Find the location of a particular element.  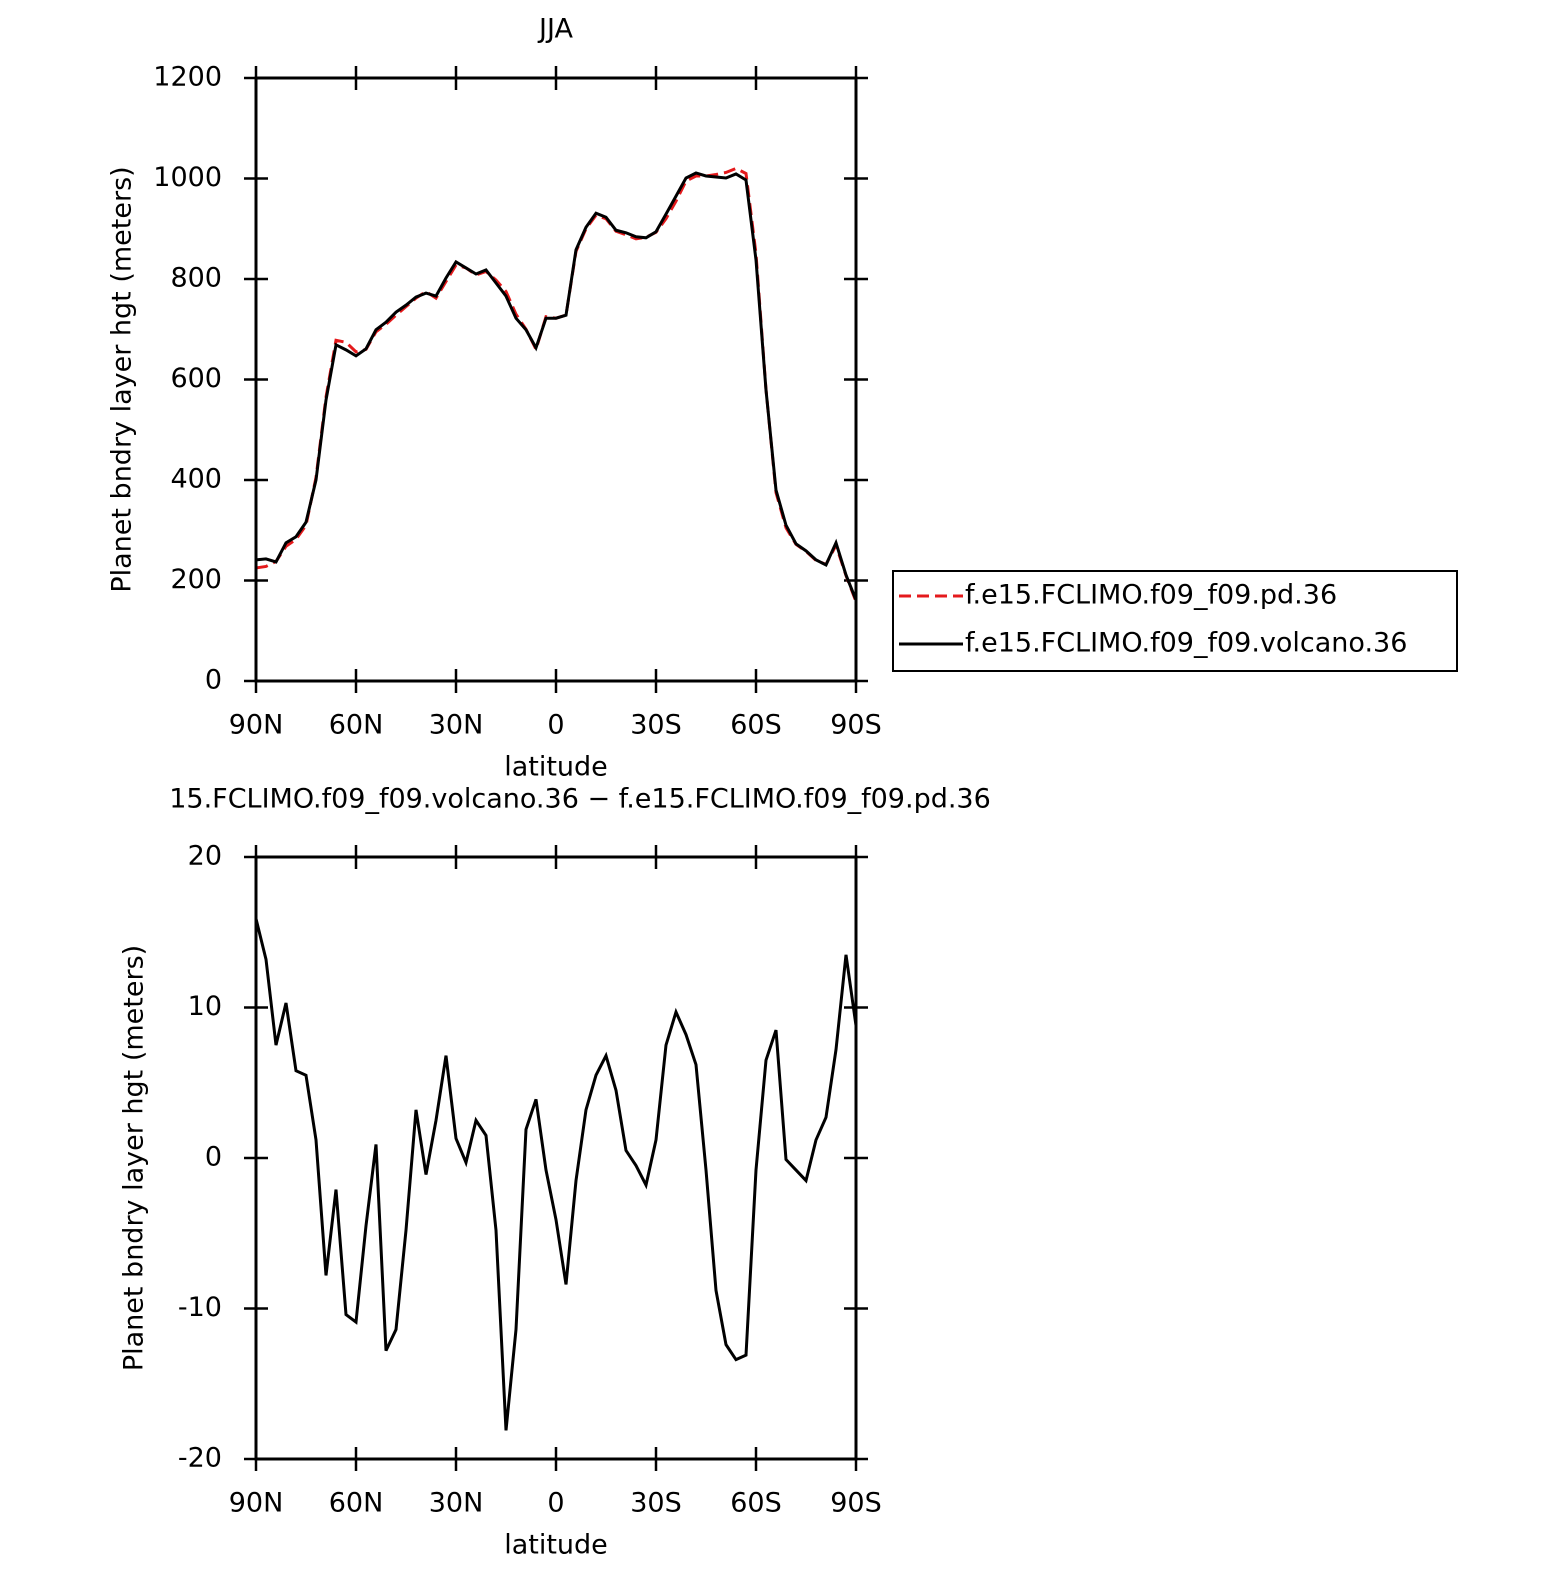

y-tick-label: 1200 is located at coordinates (187, 77).